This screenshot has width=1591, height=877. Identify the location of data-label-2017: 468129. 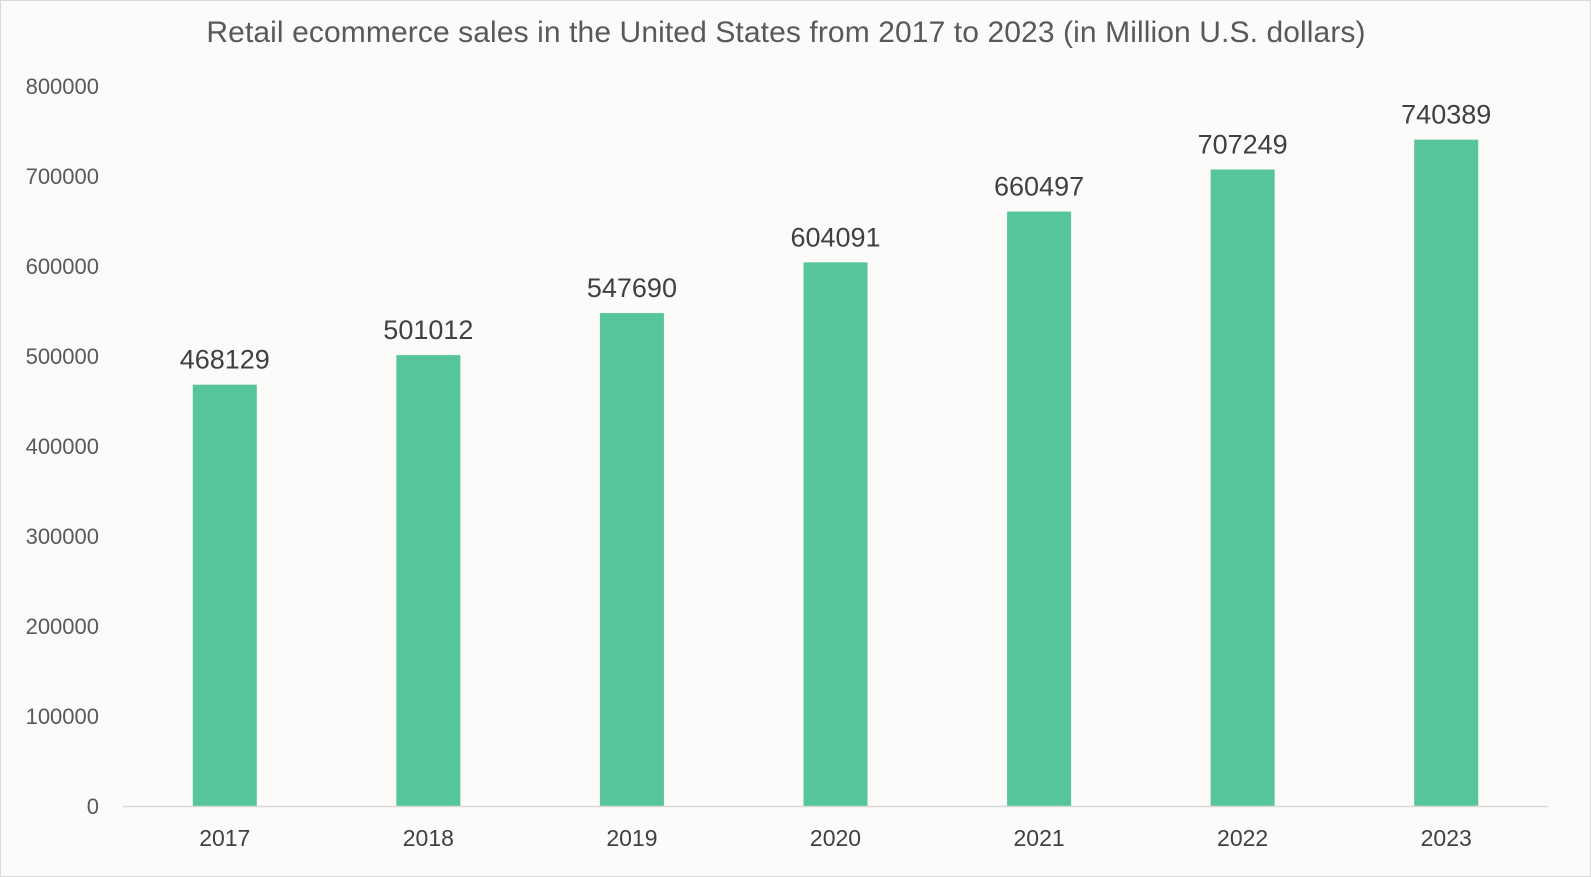
(225, 360).